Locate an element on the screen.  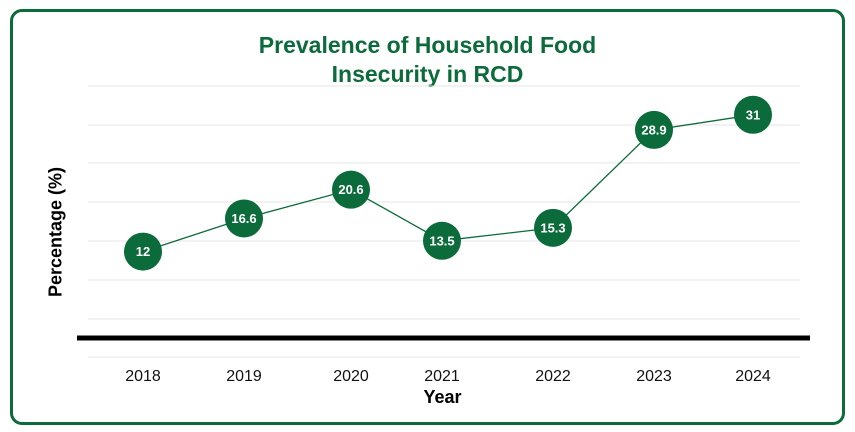
data-point-2024: 31 is located at coordinates (753, 114).